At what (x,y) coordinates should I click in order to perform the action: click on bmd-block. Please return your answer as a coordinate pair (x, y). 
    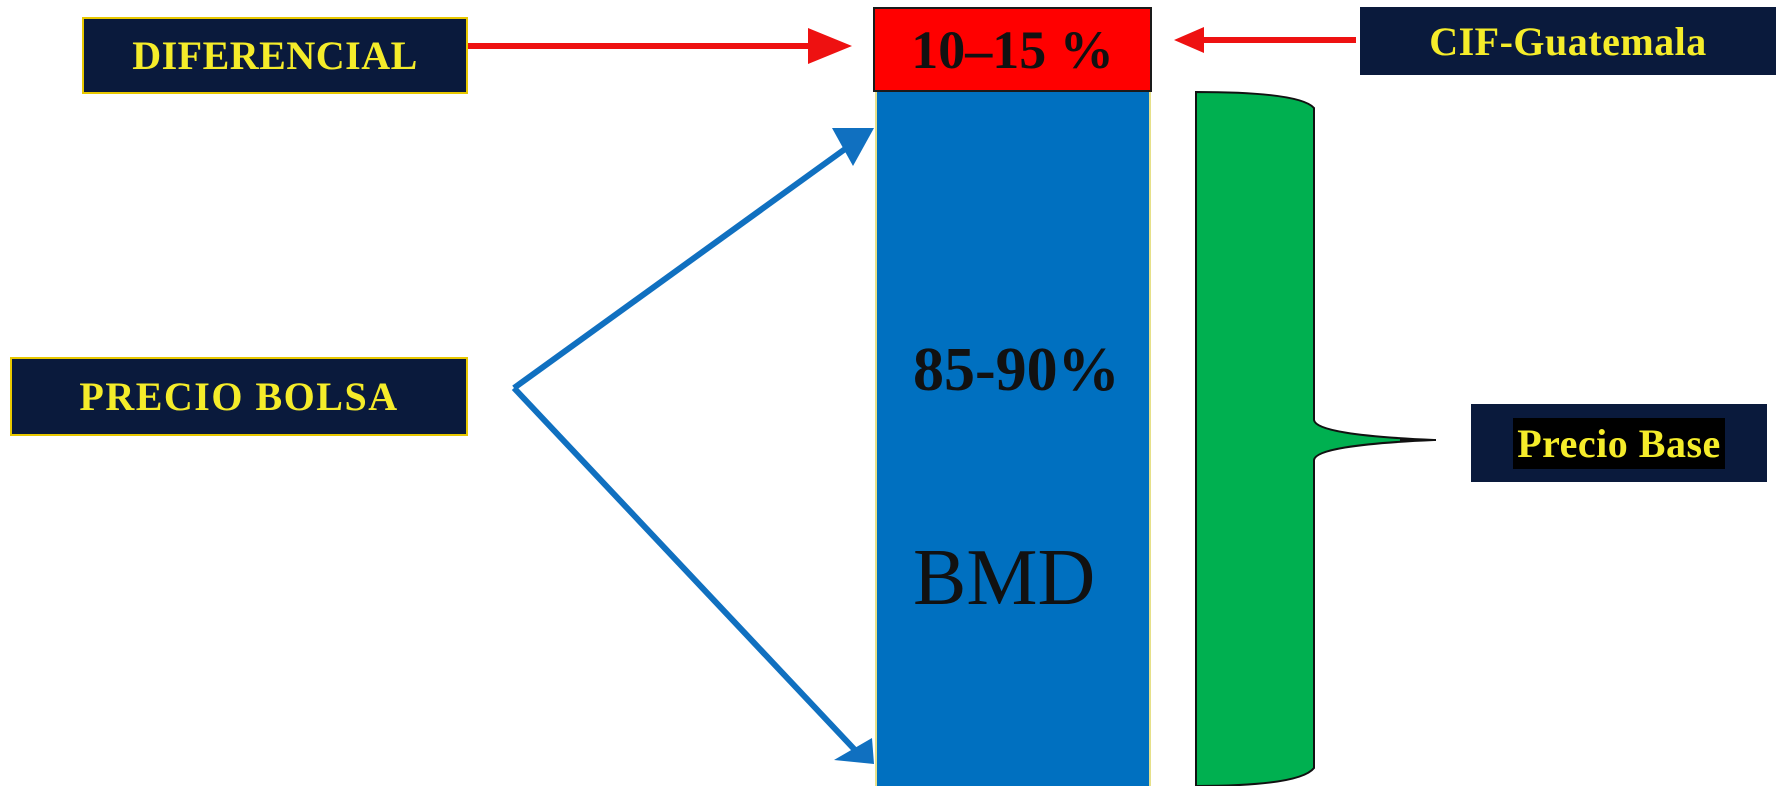
    Looking at the image, I should click on (1013, 439).